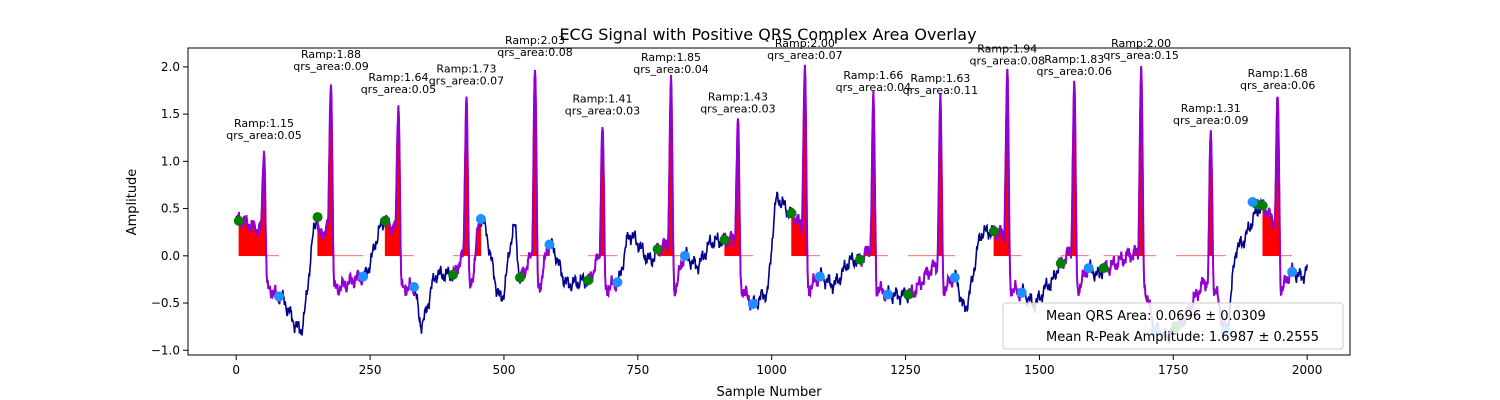  What do you see at coordinates (671, 57) in the screenshot?
I see `r-amplitude-label: Ramp:1.85` at bounding box center [671, 57].